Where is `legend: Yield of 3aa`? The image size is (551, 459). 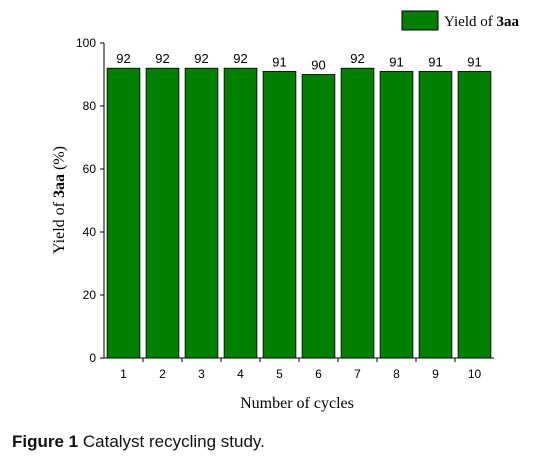
legend: Yield of 3aa is located at coordinates (460, 20).